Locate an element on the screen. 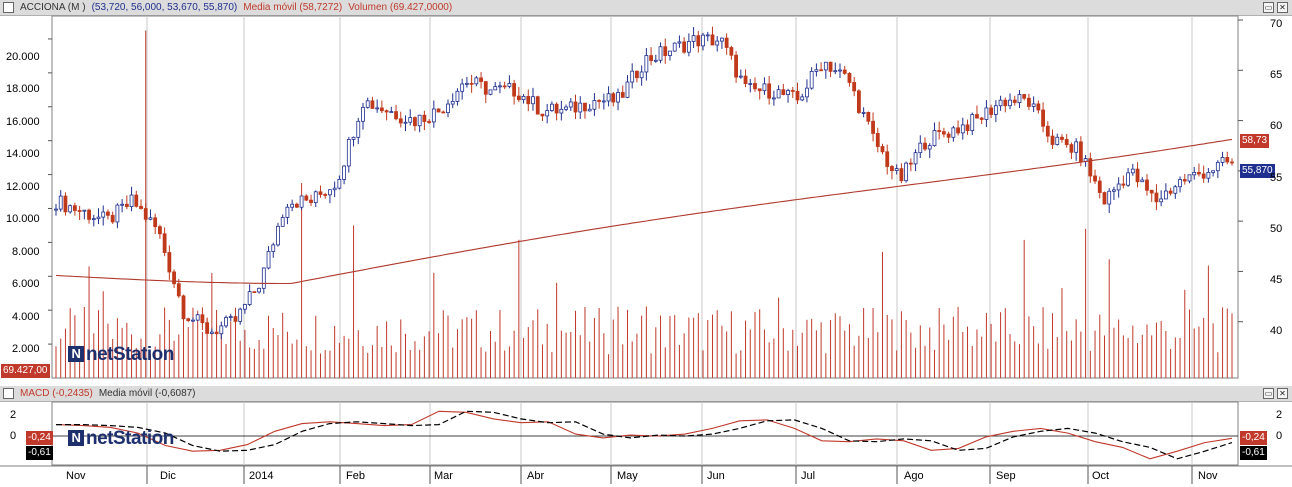  macd-line is located at coordinates (644, 435).